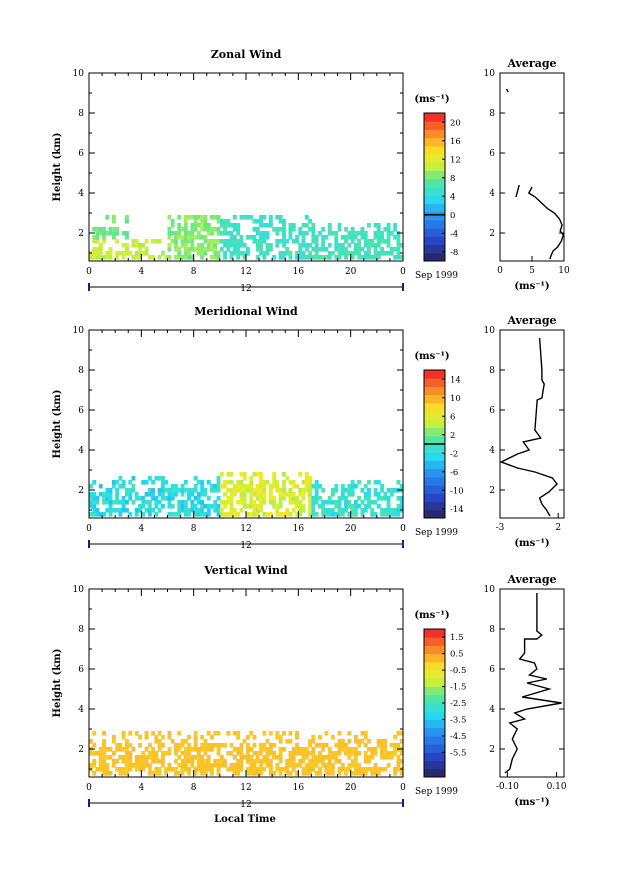 The height and width of the screenshot is (873, 623). Describe the element at coordinates (81, 750) in the screenshot. I see `y-tick-label: 2` at that location.